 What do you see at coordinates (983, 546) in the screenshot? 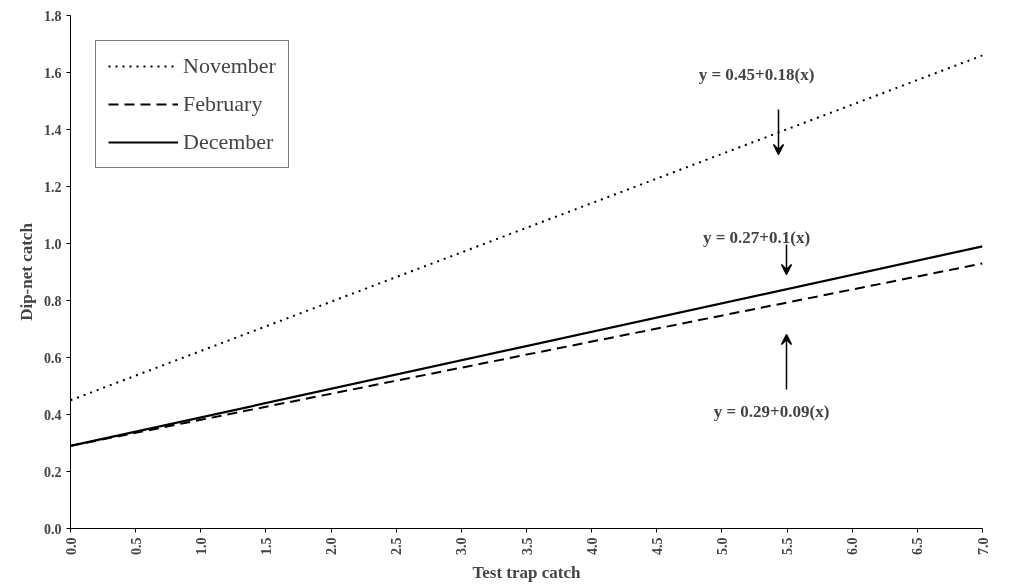
I see `x-tick-label: 7.0` at bounding box center [983, 546].